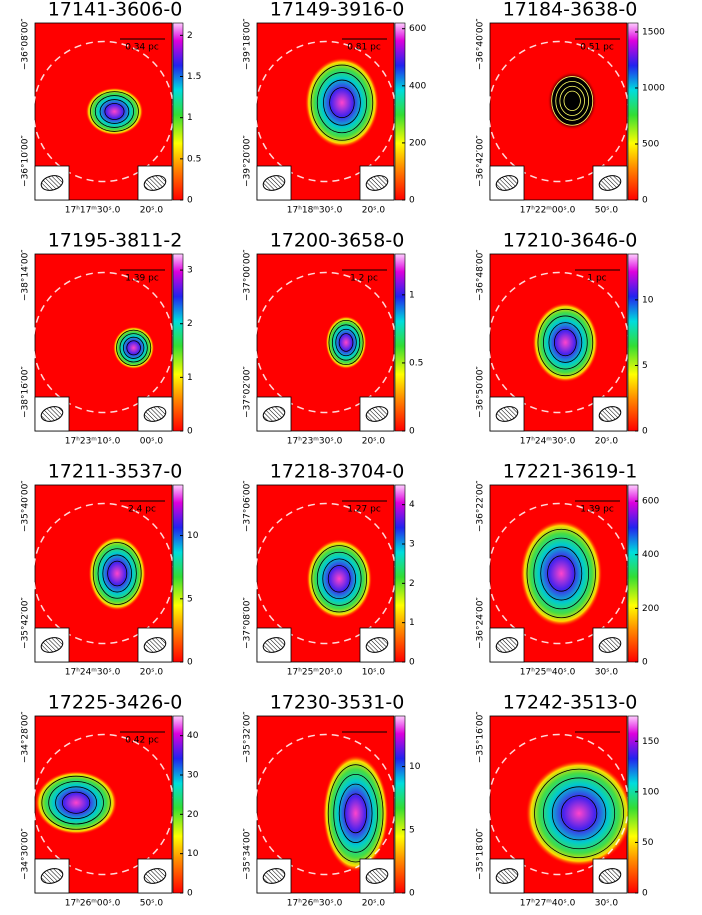 This screenshot has width=702, height=915. Describe the element at coordinates (481, 392) in the screenshot. I see `dec-label: −36°50′00″` at that location.